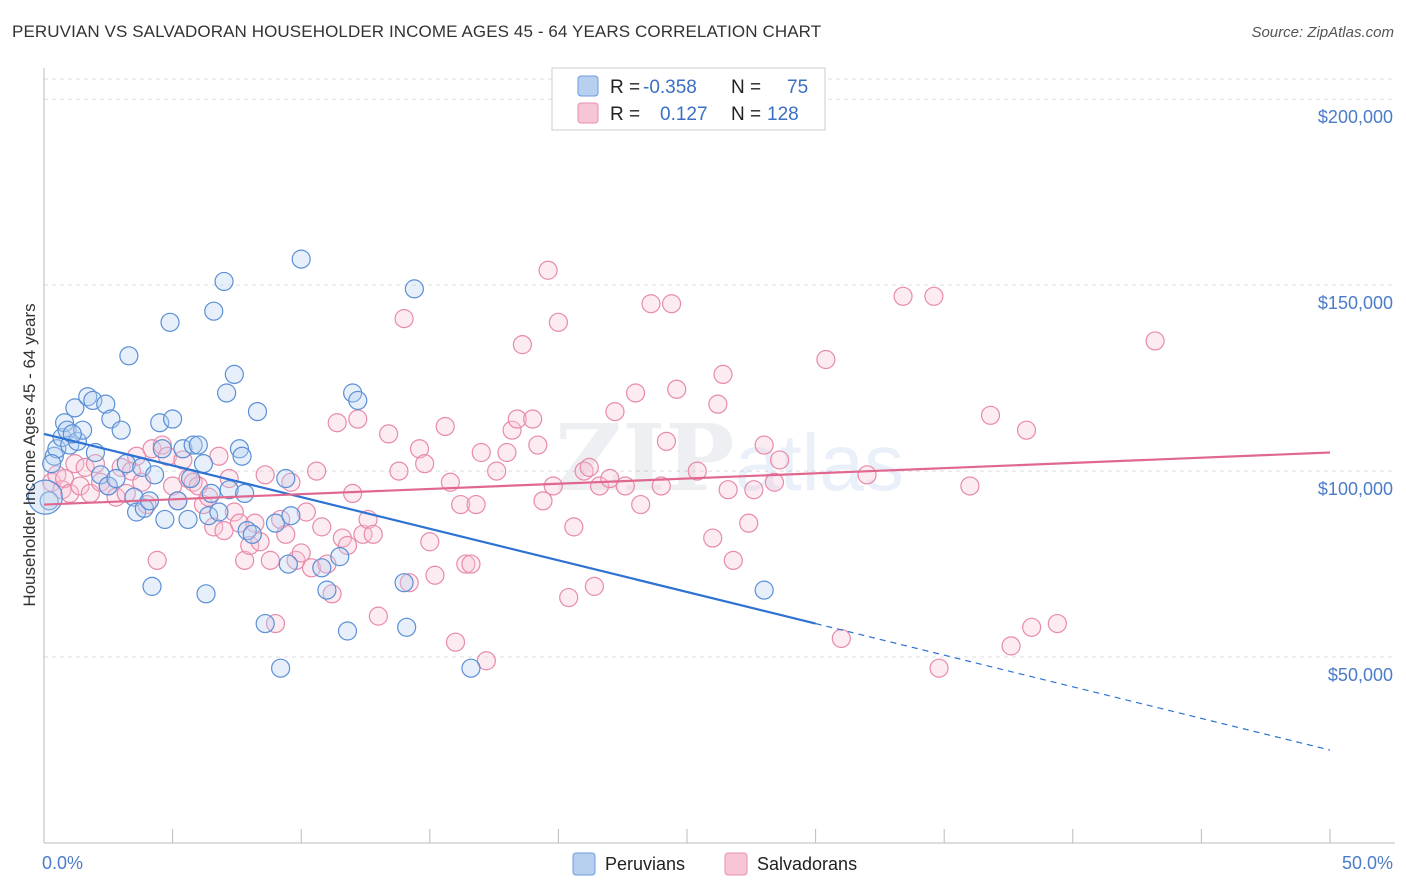 This screenshot has width=1406, height=892. I want to click on y-tick-label: $50,000, so click(1360, 675).